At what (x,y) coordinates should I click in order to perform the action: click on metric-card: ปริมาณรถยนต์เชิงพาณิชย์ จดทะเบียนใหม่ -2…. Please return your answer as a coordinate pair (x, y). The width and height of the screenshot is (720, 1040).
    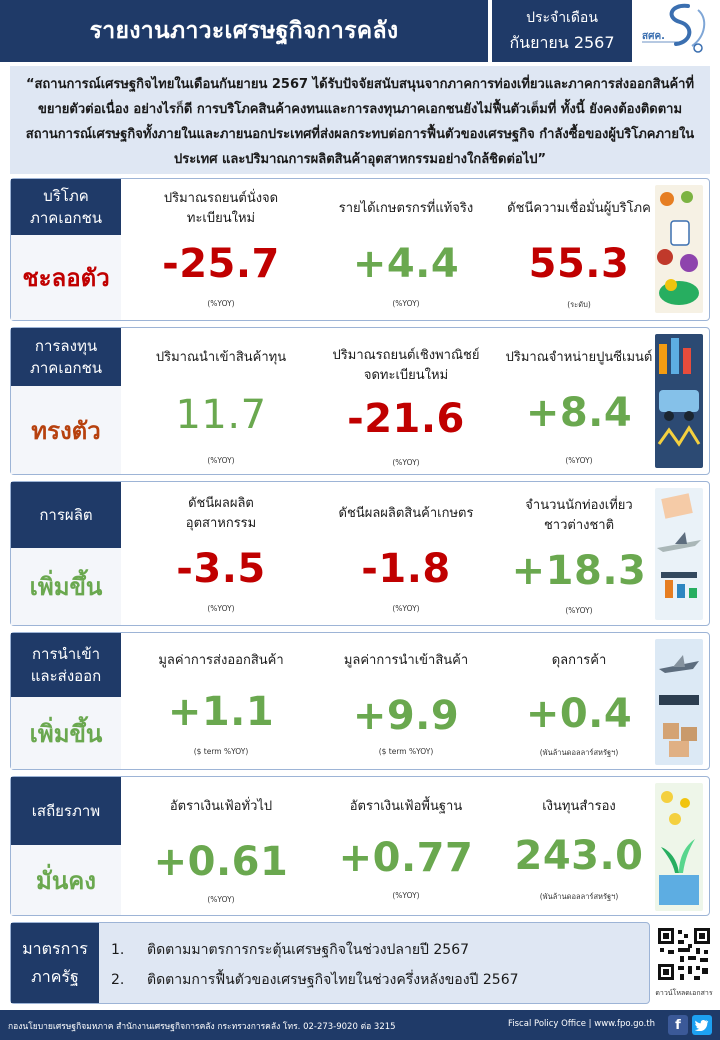
    Looking at the image, I should click on (406, 401).